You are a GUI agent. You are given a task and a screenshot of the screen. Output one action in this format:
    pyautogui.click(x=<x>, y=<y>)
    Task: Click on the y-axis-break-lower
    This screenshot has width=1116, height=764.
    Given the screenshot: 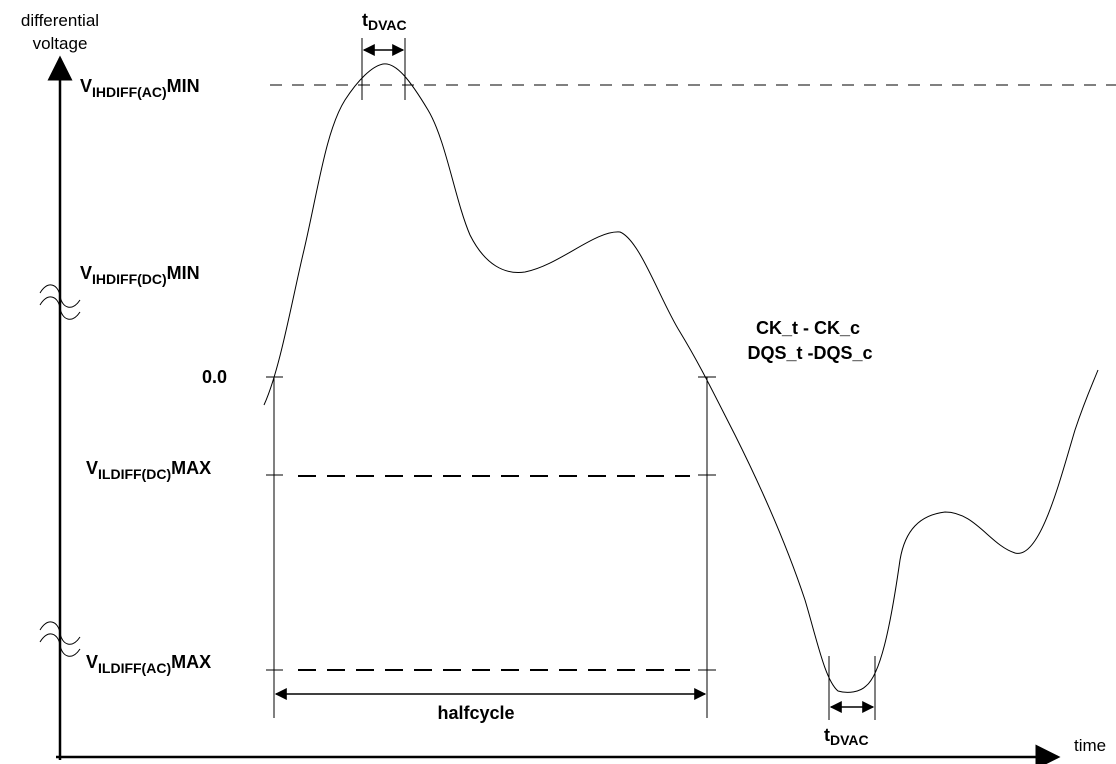 What is the action you would take?
    pyautogui.click(x=60, y=639)
    